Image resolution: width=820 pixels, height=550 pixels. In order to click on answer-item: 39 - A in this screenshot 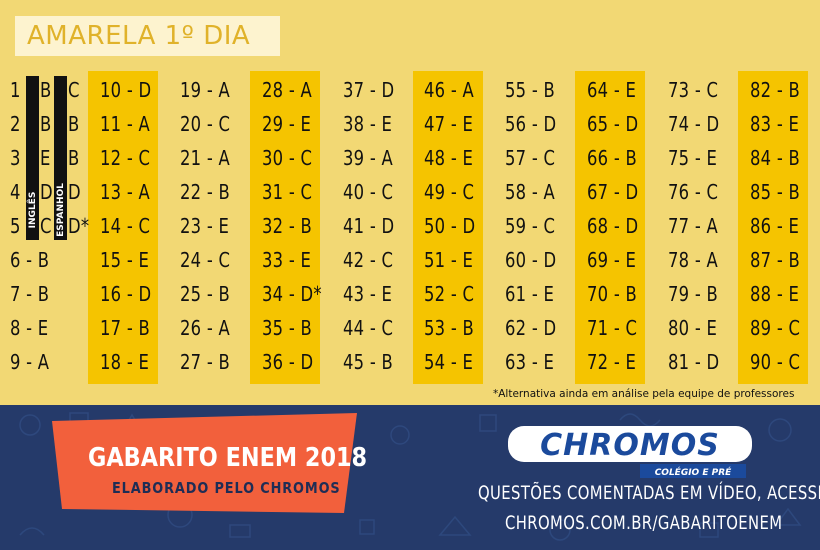, I will do `click(368, 158)`.